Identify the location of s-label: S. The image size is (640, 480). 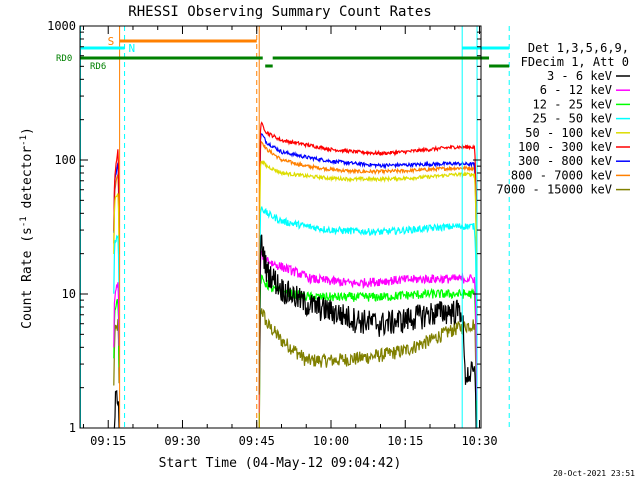
(111, 41).